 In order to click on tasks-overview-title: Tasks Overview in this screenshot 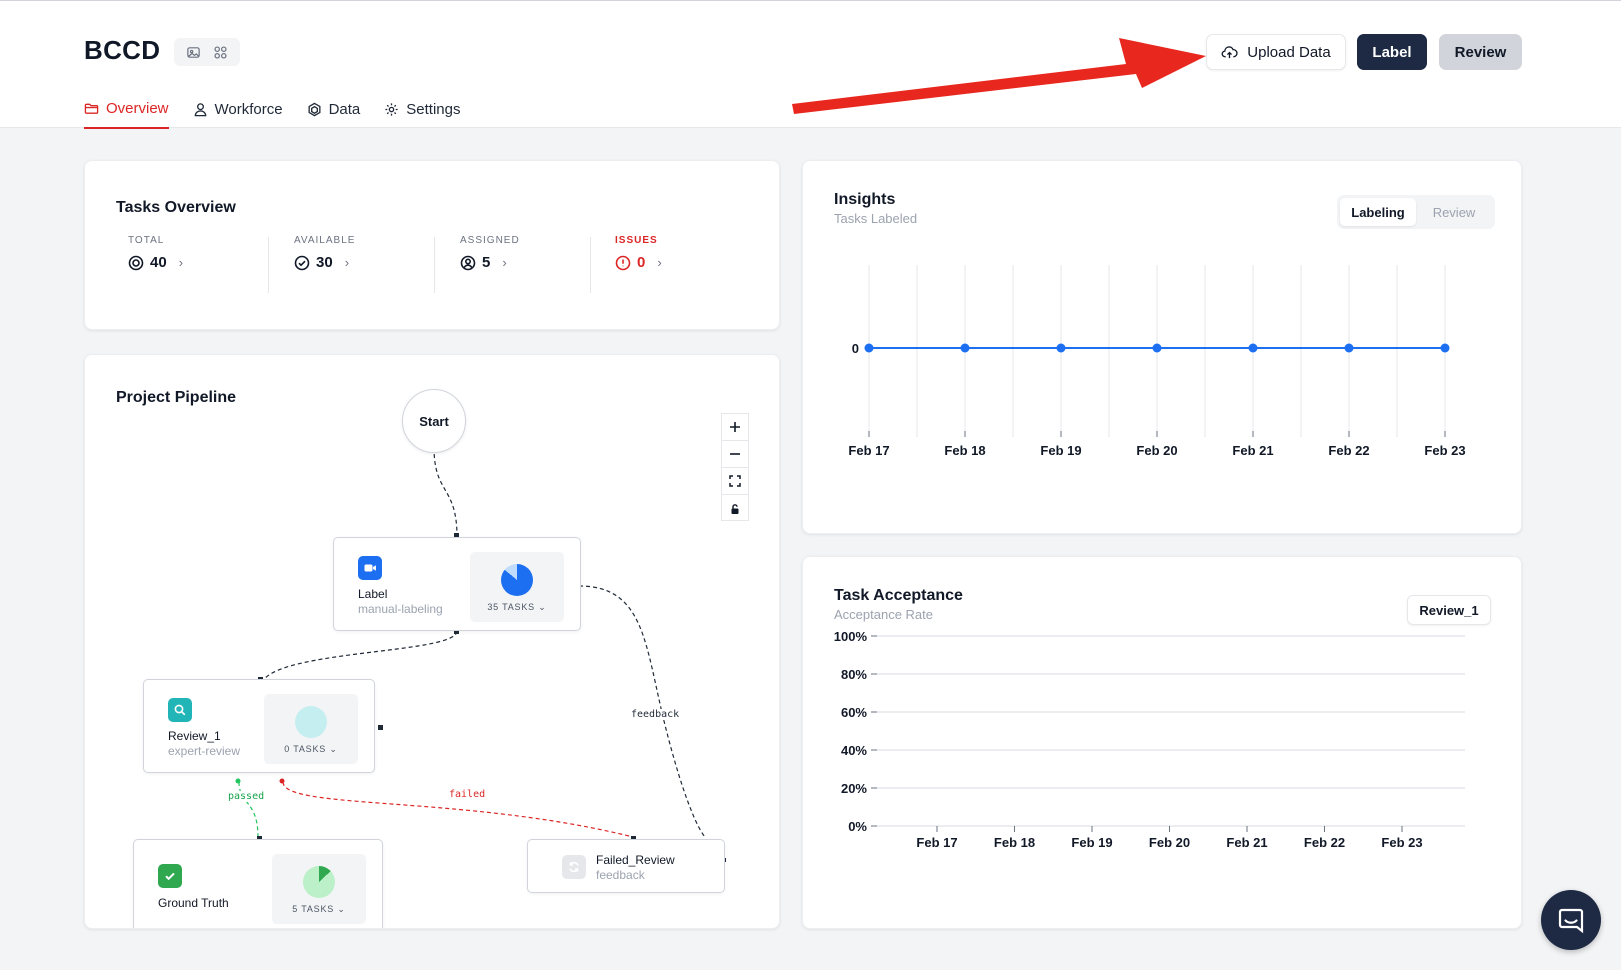, I will do `click(176, 207)`.